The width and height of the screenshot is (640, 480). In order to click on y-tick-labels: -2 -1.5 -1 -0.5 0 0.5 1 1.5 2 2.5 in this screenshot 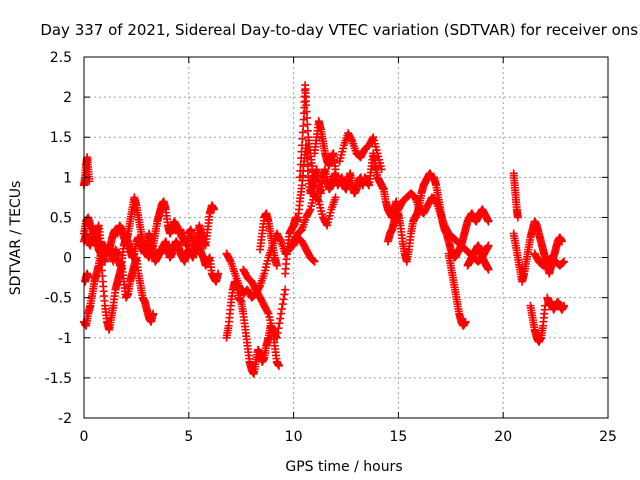, I will do `click(58, 238)`.